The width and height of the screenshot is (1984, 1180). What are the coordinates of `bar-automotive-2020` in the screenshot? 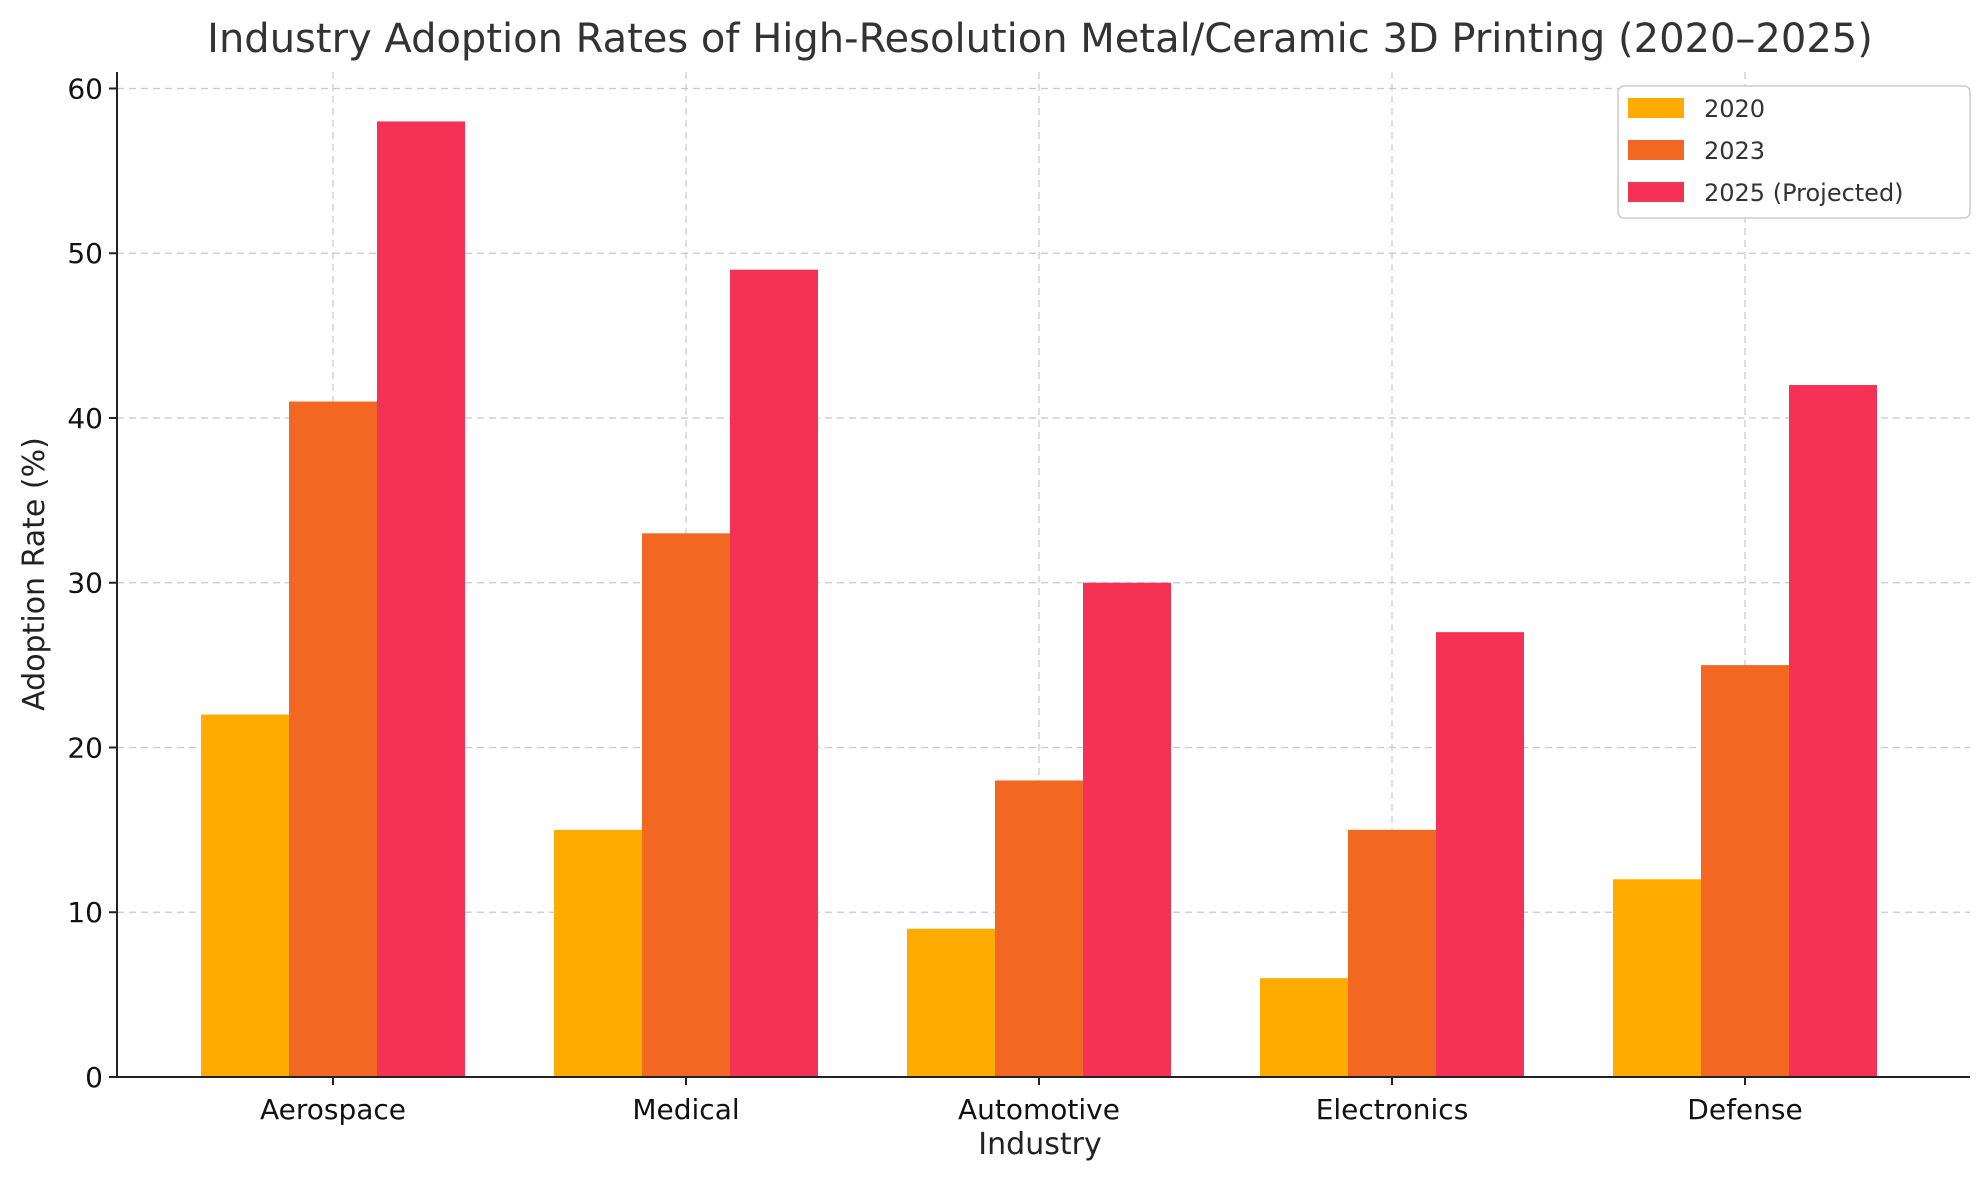 It's located at (951, 1002).